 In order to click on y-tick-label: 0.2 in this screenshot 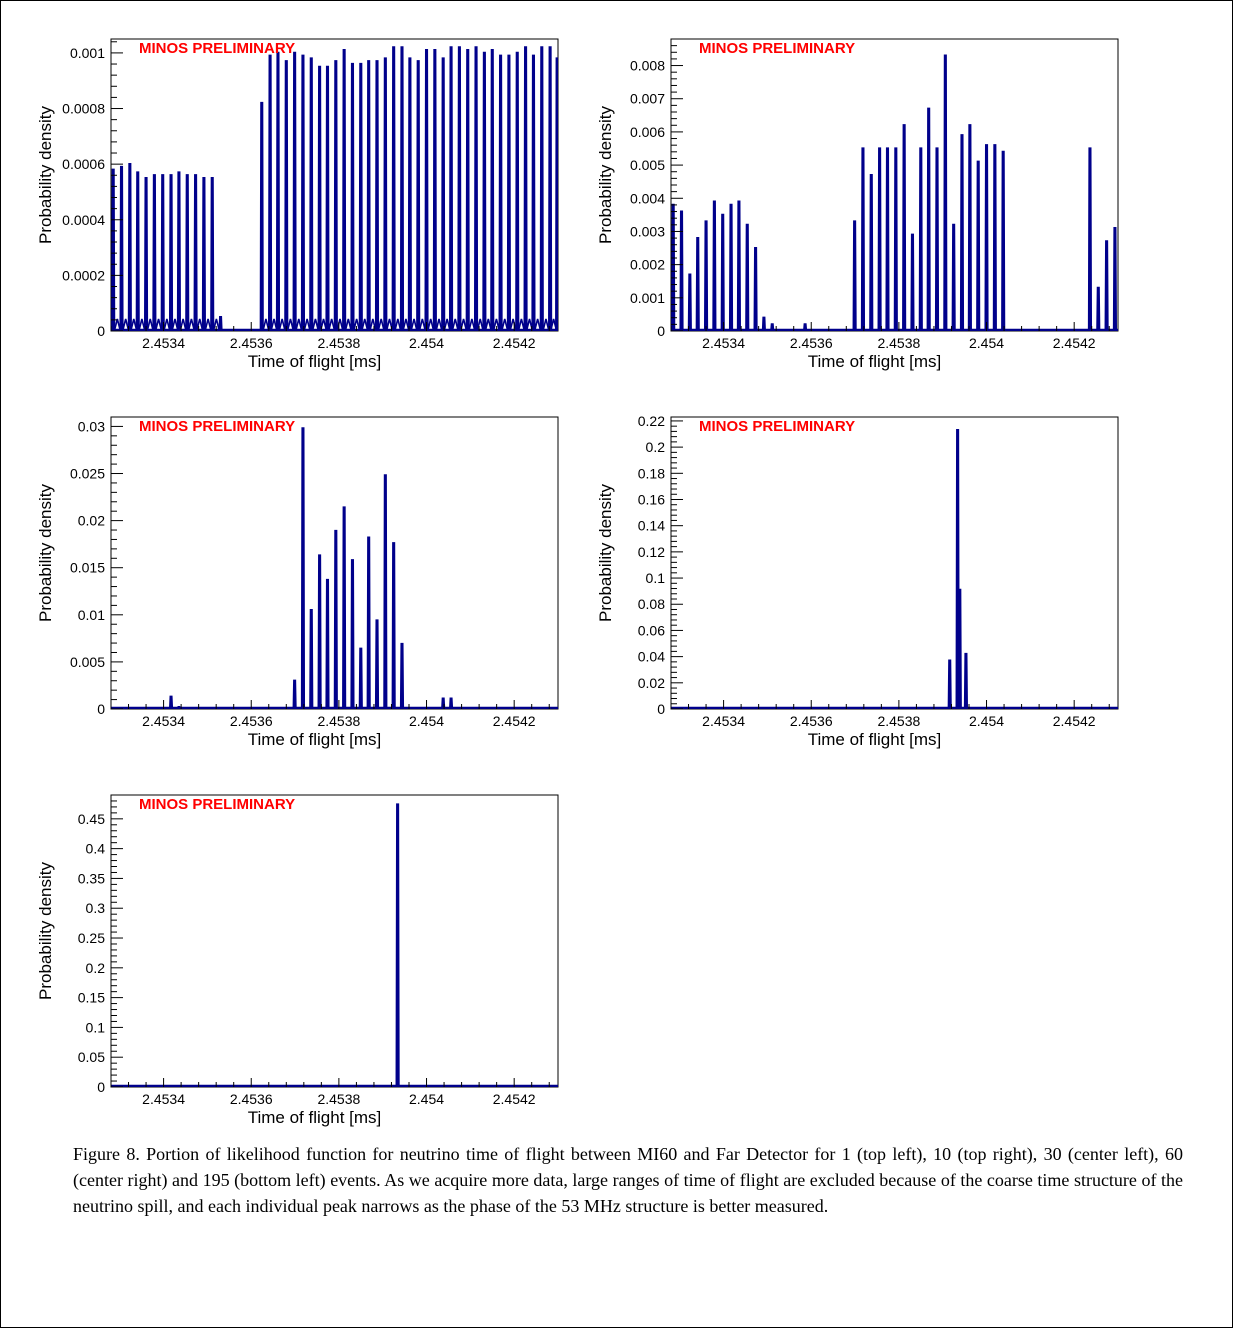, I will do `click(96, 968)`.